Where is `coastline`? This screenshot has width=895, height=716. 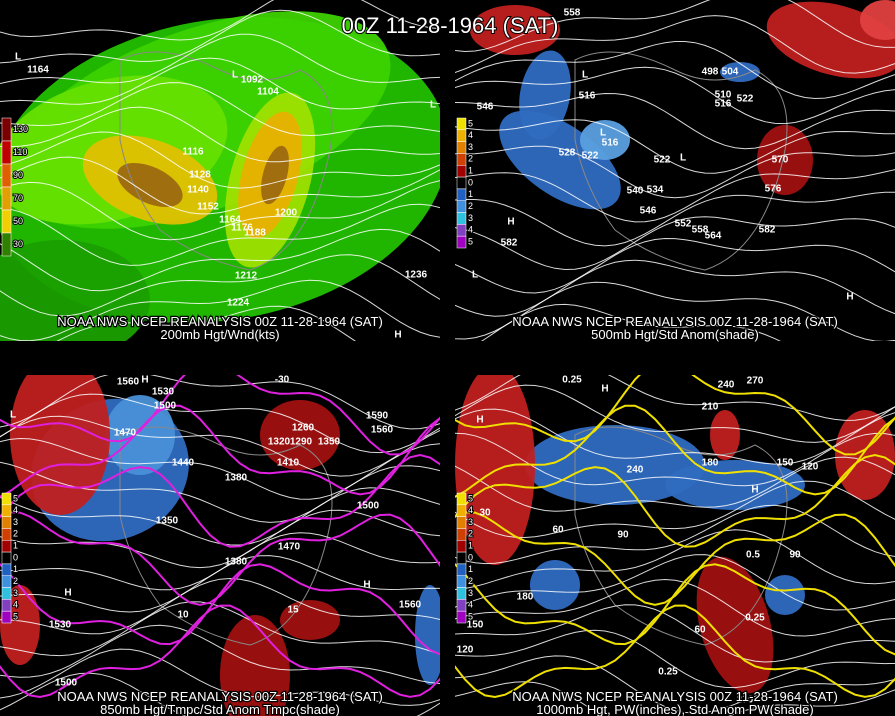 coastline is located at coordinates (226, 161).